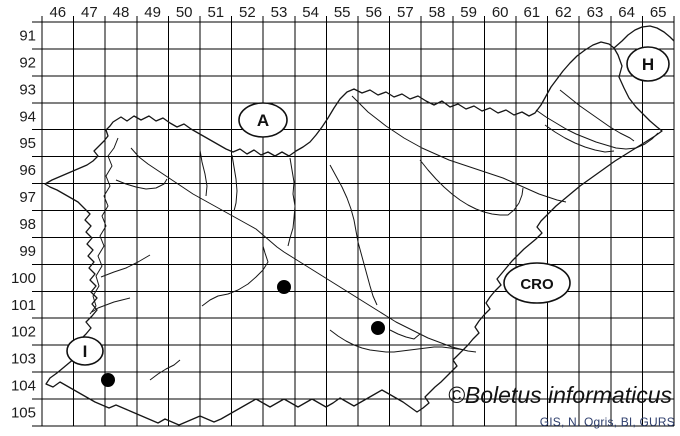 The height and width of the screenshot is (436, 680). Describe the element at coordinates (23, 305) in the screenshot. I see `y-axis-label: 101` at that location.